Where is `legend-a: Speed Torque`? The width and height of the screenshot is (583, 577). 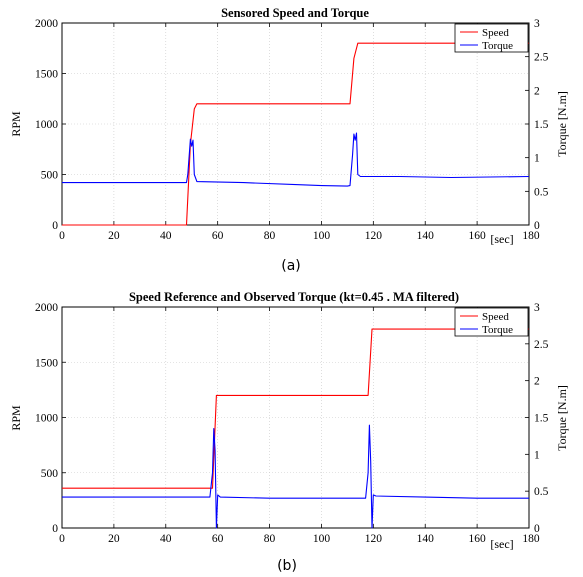 legend-a: Speed Torque is located at coordinates (491, 38).